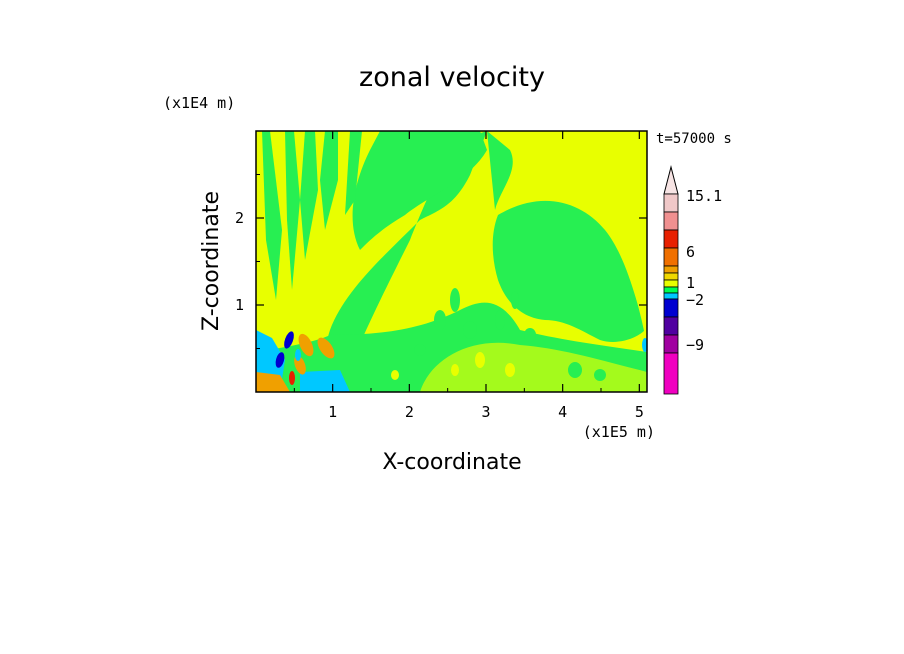 The height and width of the screenshot is (654, 904). Describe the element at coordinates (690, 283) in the screenshot. I see `colorbar-label: 1` at that location.